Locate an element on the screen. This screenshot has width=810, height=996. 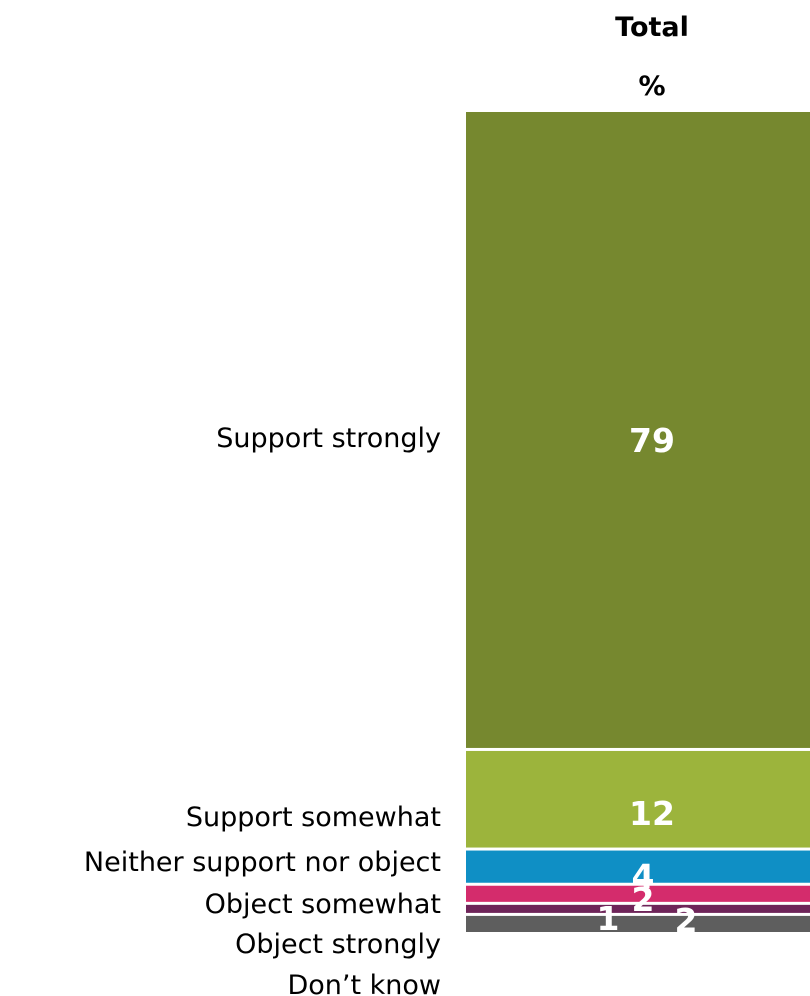
category-label-2: Neither support nor object is located at coordinates (262, 862).